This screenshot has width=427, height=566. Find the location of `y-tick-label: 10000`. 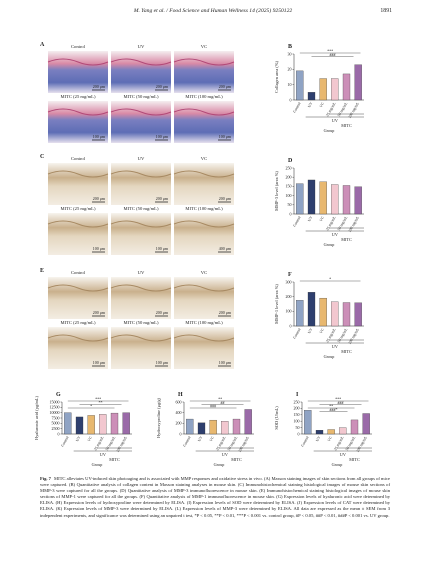

y-tick-label: 10000 is located at coordinates (55, 412).